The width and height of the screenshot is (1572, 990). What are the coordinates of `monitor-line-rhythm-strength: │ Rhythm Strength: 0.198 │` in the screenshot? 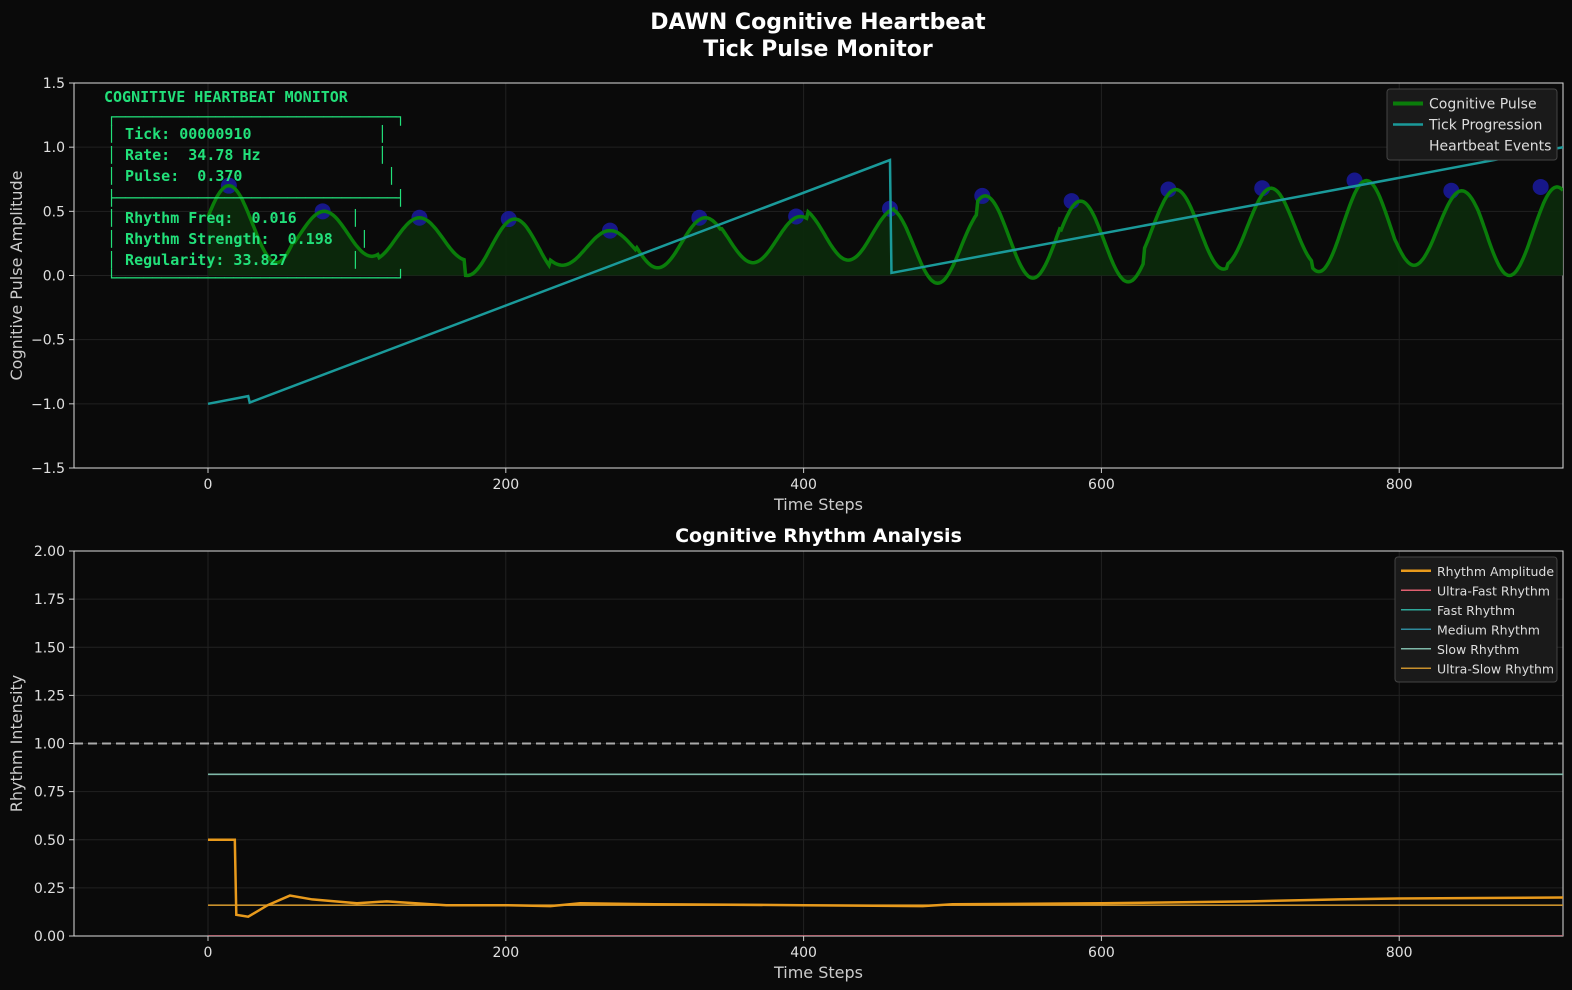 It's located at (238, 238).